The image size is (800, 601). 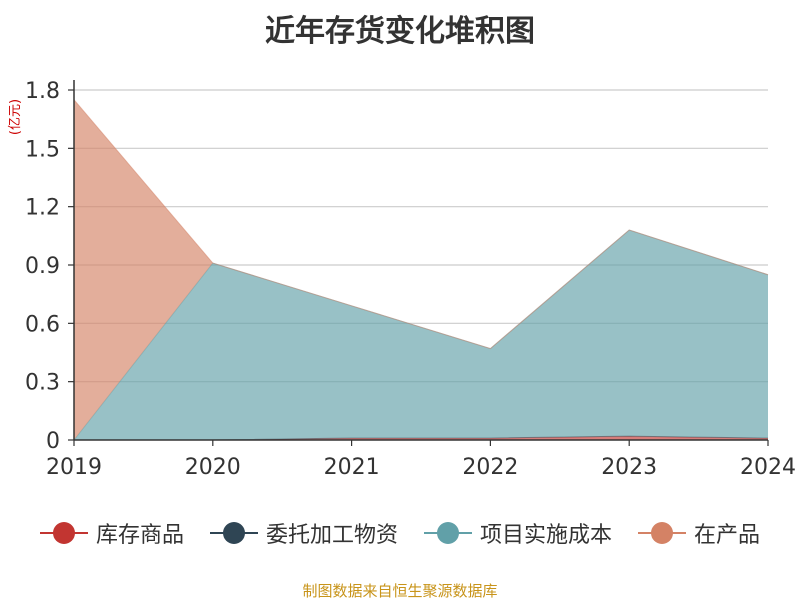 I want to click on y-tick-label: 1.5, so click(x=42, y=149).